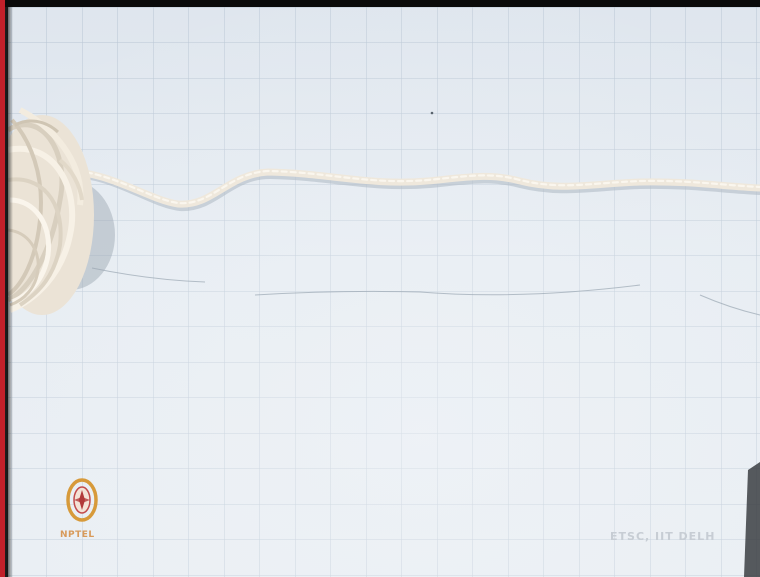 This screenshot has height=577, width=760. I want to click on edge-shadow, so click(752, 519).